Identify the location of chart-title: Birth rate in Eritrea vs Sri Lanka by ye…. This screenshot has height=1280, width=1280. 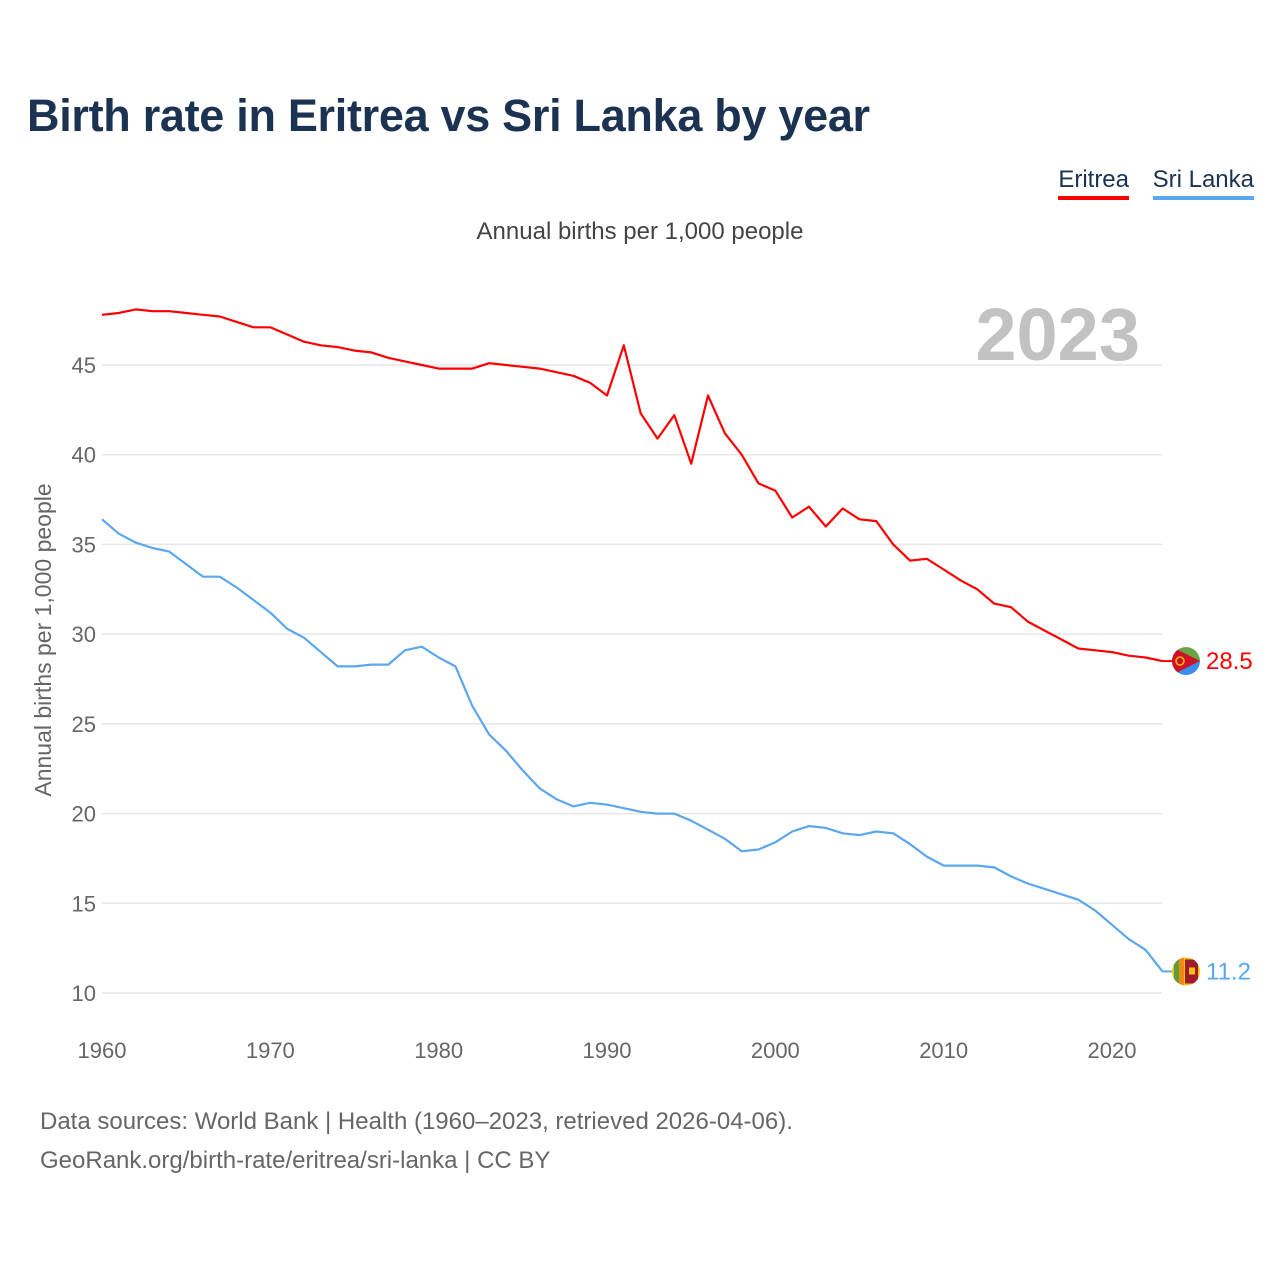
(448, 115).